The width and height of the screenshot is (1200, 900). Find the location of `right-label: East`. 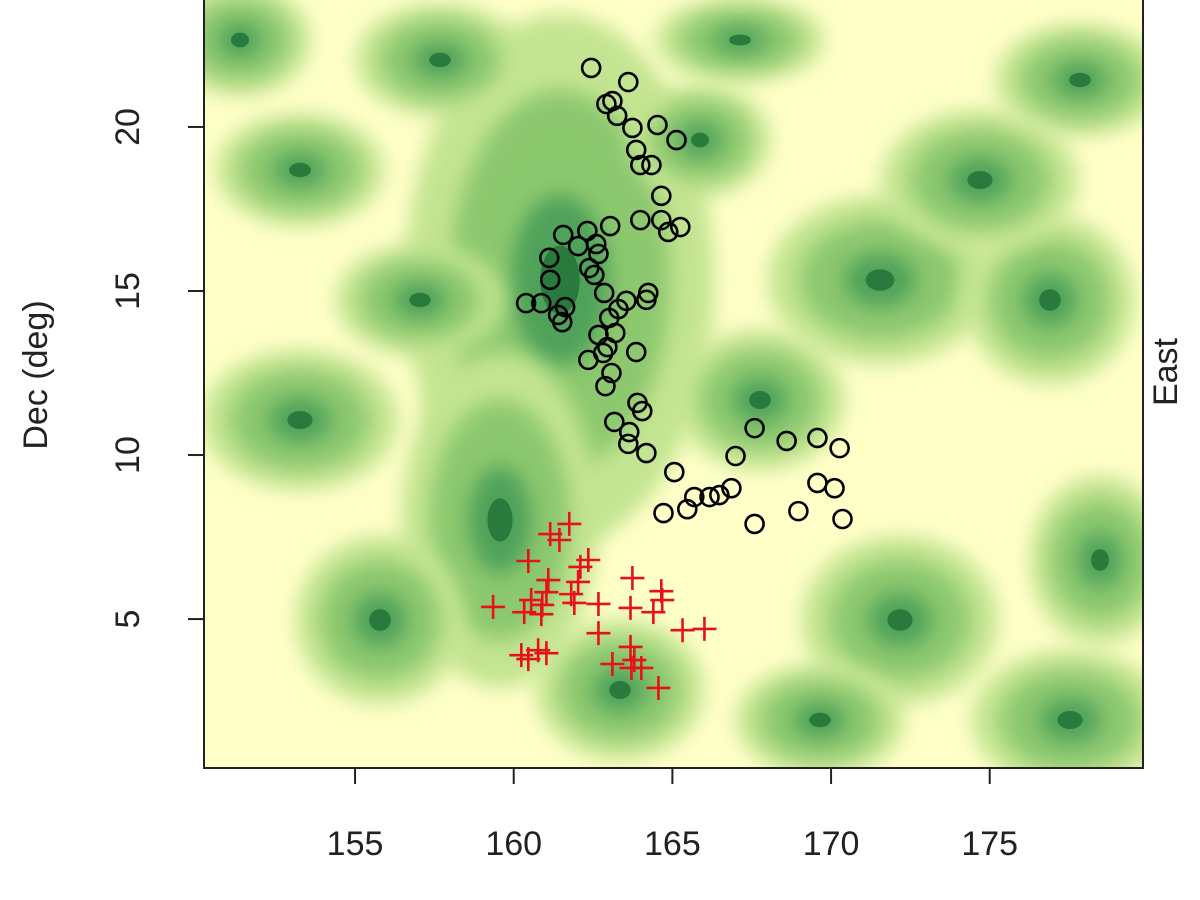

right-label: East is located at coordinates (1166, 371).